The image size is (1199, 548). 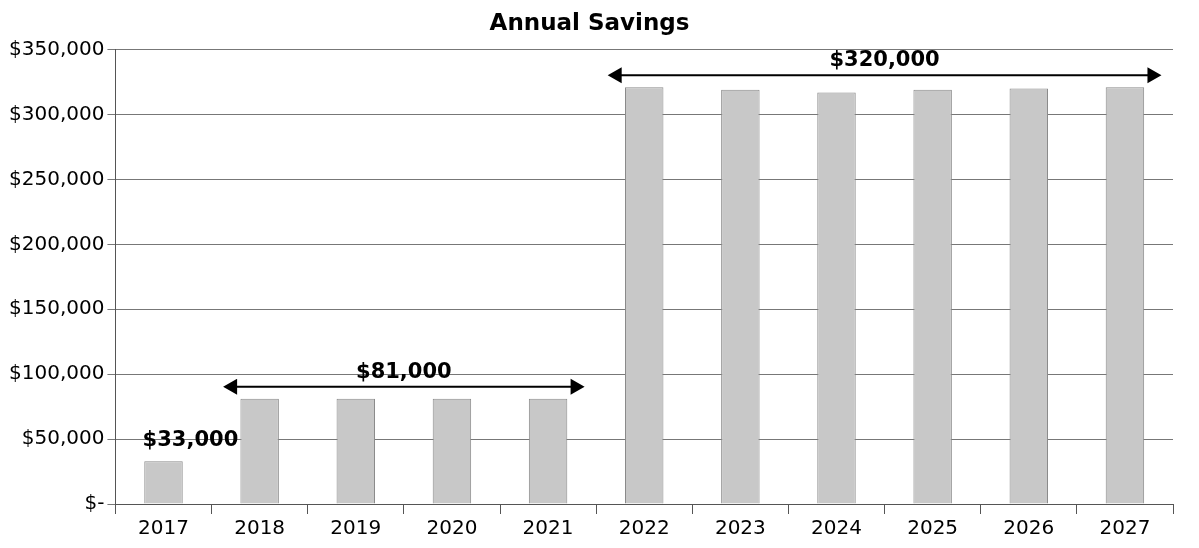 What do you see at coordinates (56, 47) in the screenshot?
I see `y-tick-label: $350,000` at bounding box center [56, 47].